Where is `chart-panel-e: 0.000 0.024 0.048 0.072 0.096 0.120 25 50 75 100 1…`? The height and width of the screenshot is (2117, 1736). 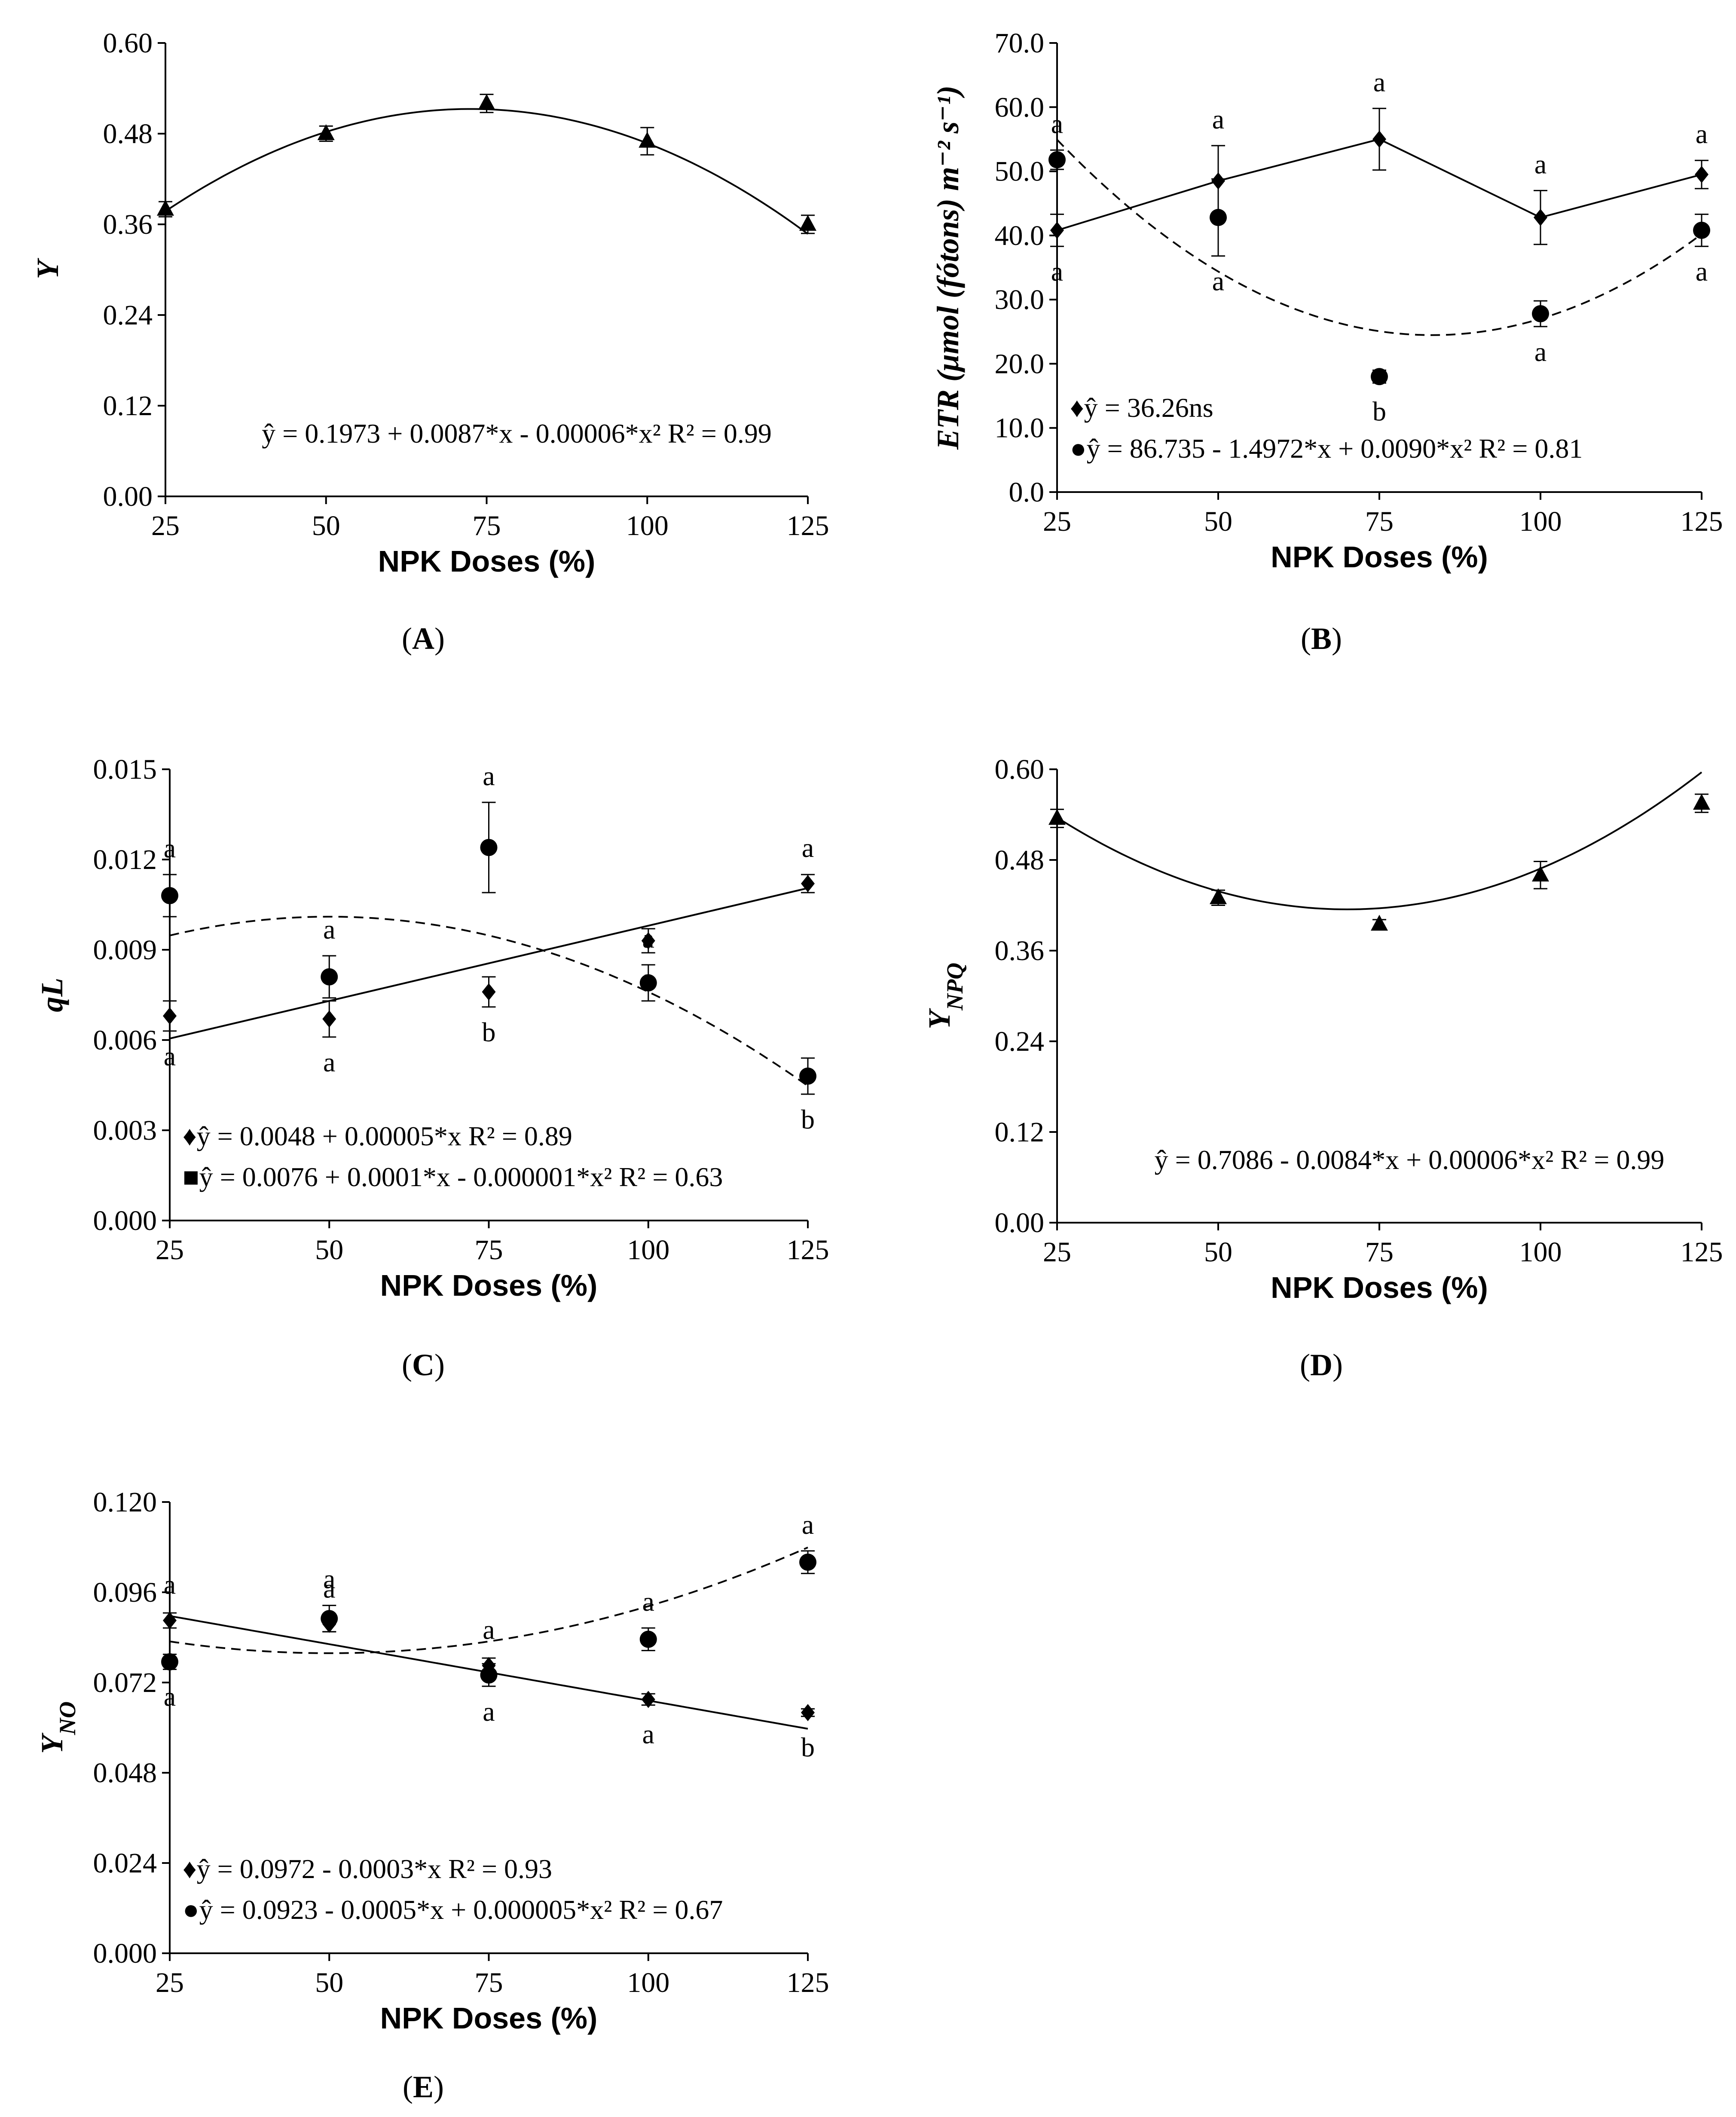
chart-panel-e: 0.000 0.024 0.048 0.072 0.096 0.120 25 50 75 100 1… is located at coordinates (432, 1795).